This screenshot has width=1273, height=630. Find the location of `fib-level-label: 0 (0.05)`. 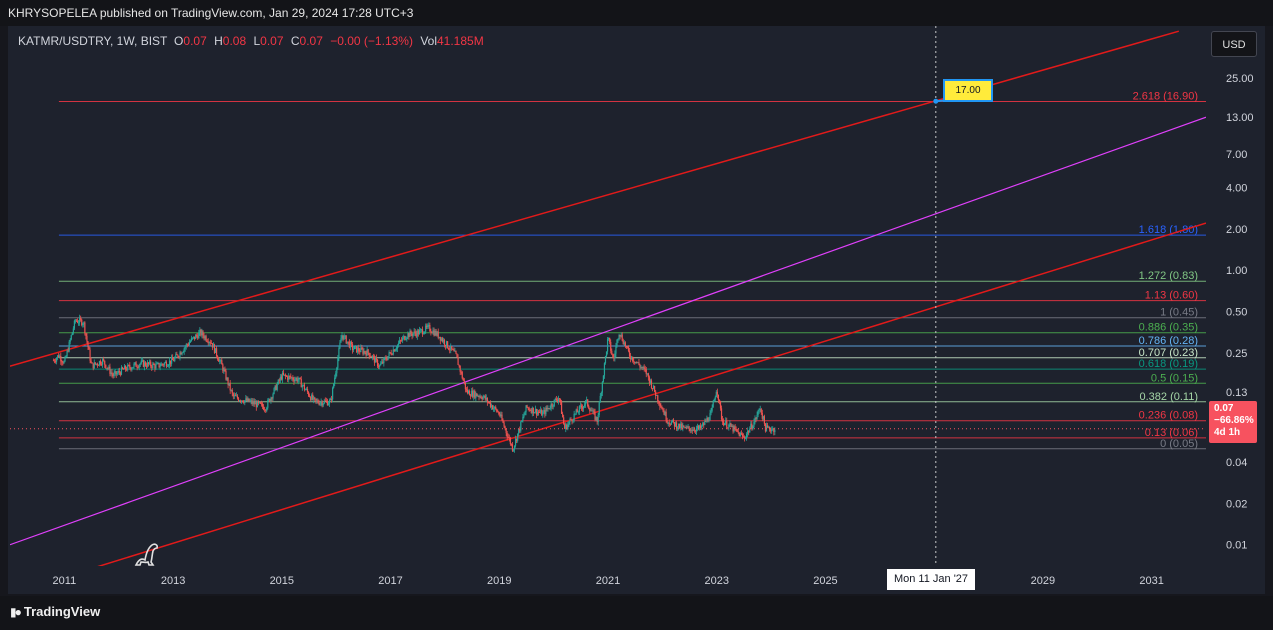

fib-level-label: 0 (0.05) is located at coordinates (1179, 444).